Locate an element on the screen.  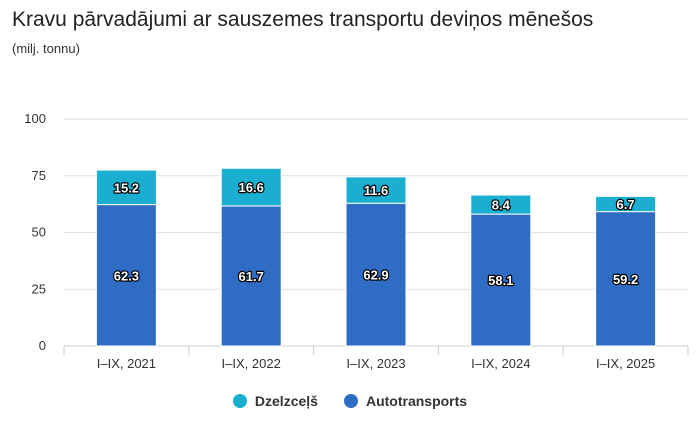
data-label: 6.7 is located at coordinates (626, 204).